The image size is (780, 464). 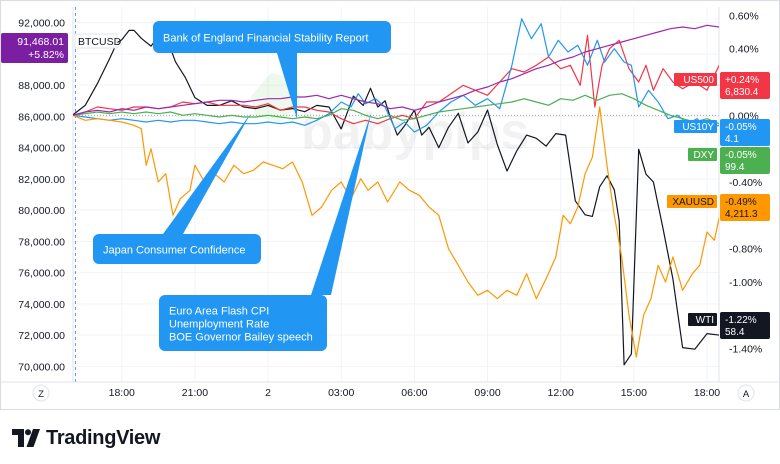 I want to click on us10y-price-tag, so click(x=745, y=132).